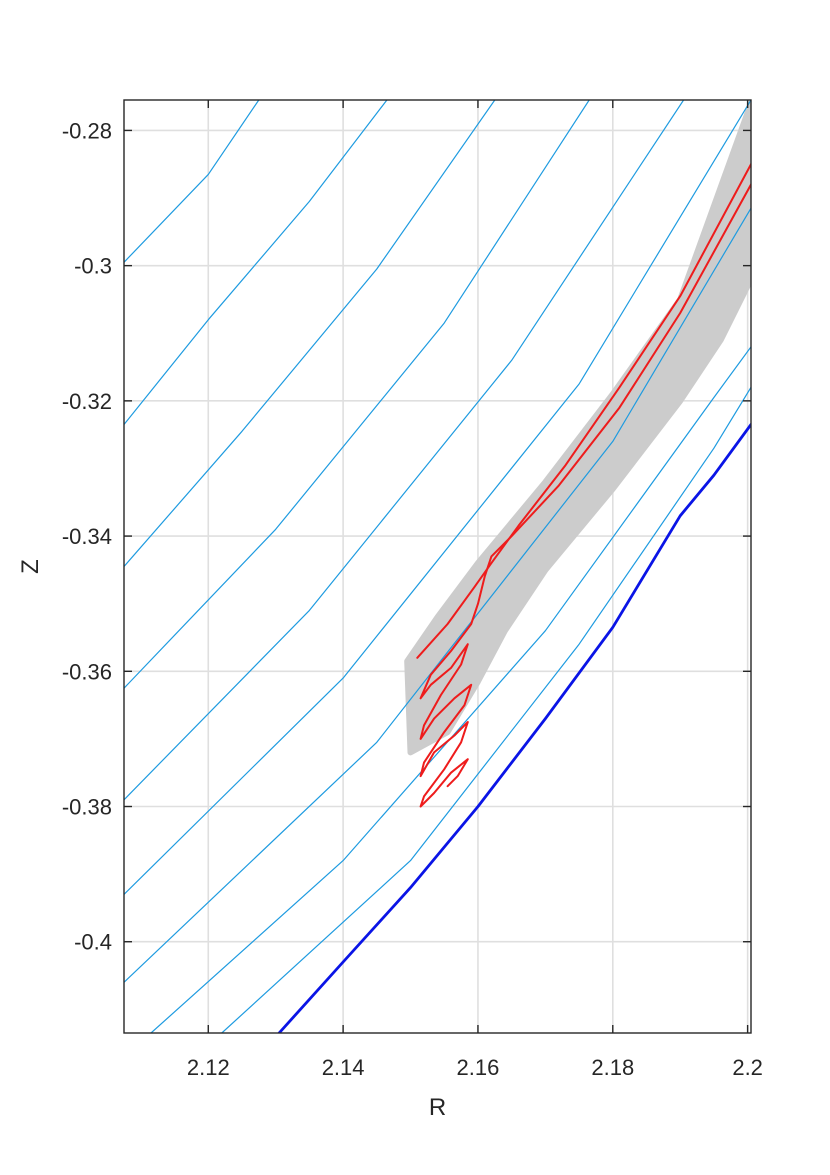  I want to click on x-tick-label: 2.16, so click(478, 1067).